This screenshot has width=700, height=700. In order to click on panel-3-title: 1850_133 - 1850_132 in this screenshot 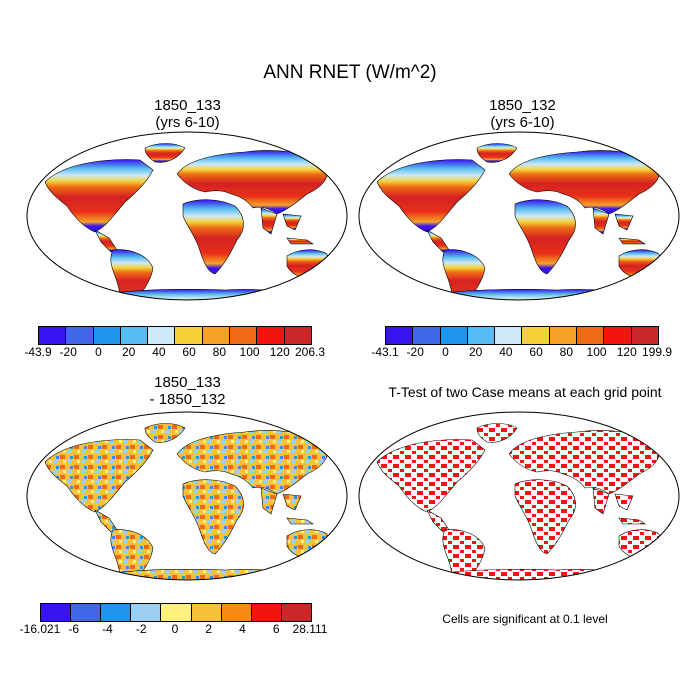, I will do `click(187, 391)`.